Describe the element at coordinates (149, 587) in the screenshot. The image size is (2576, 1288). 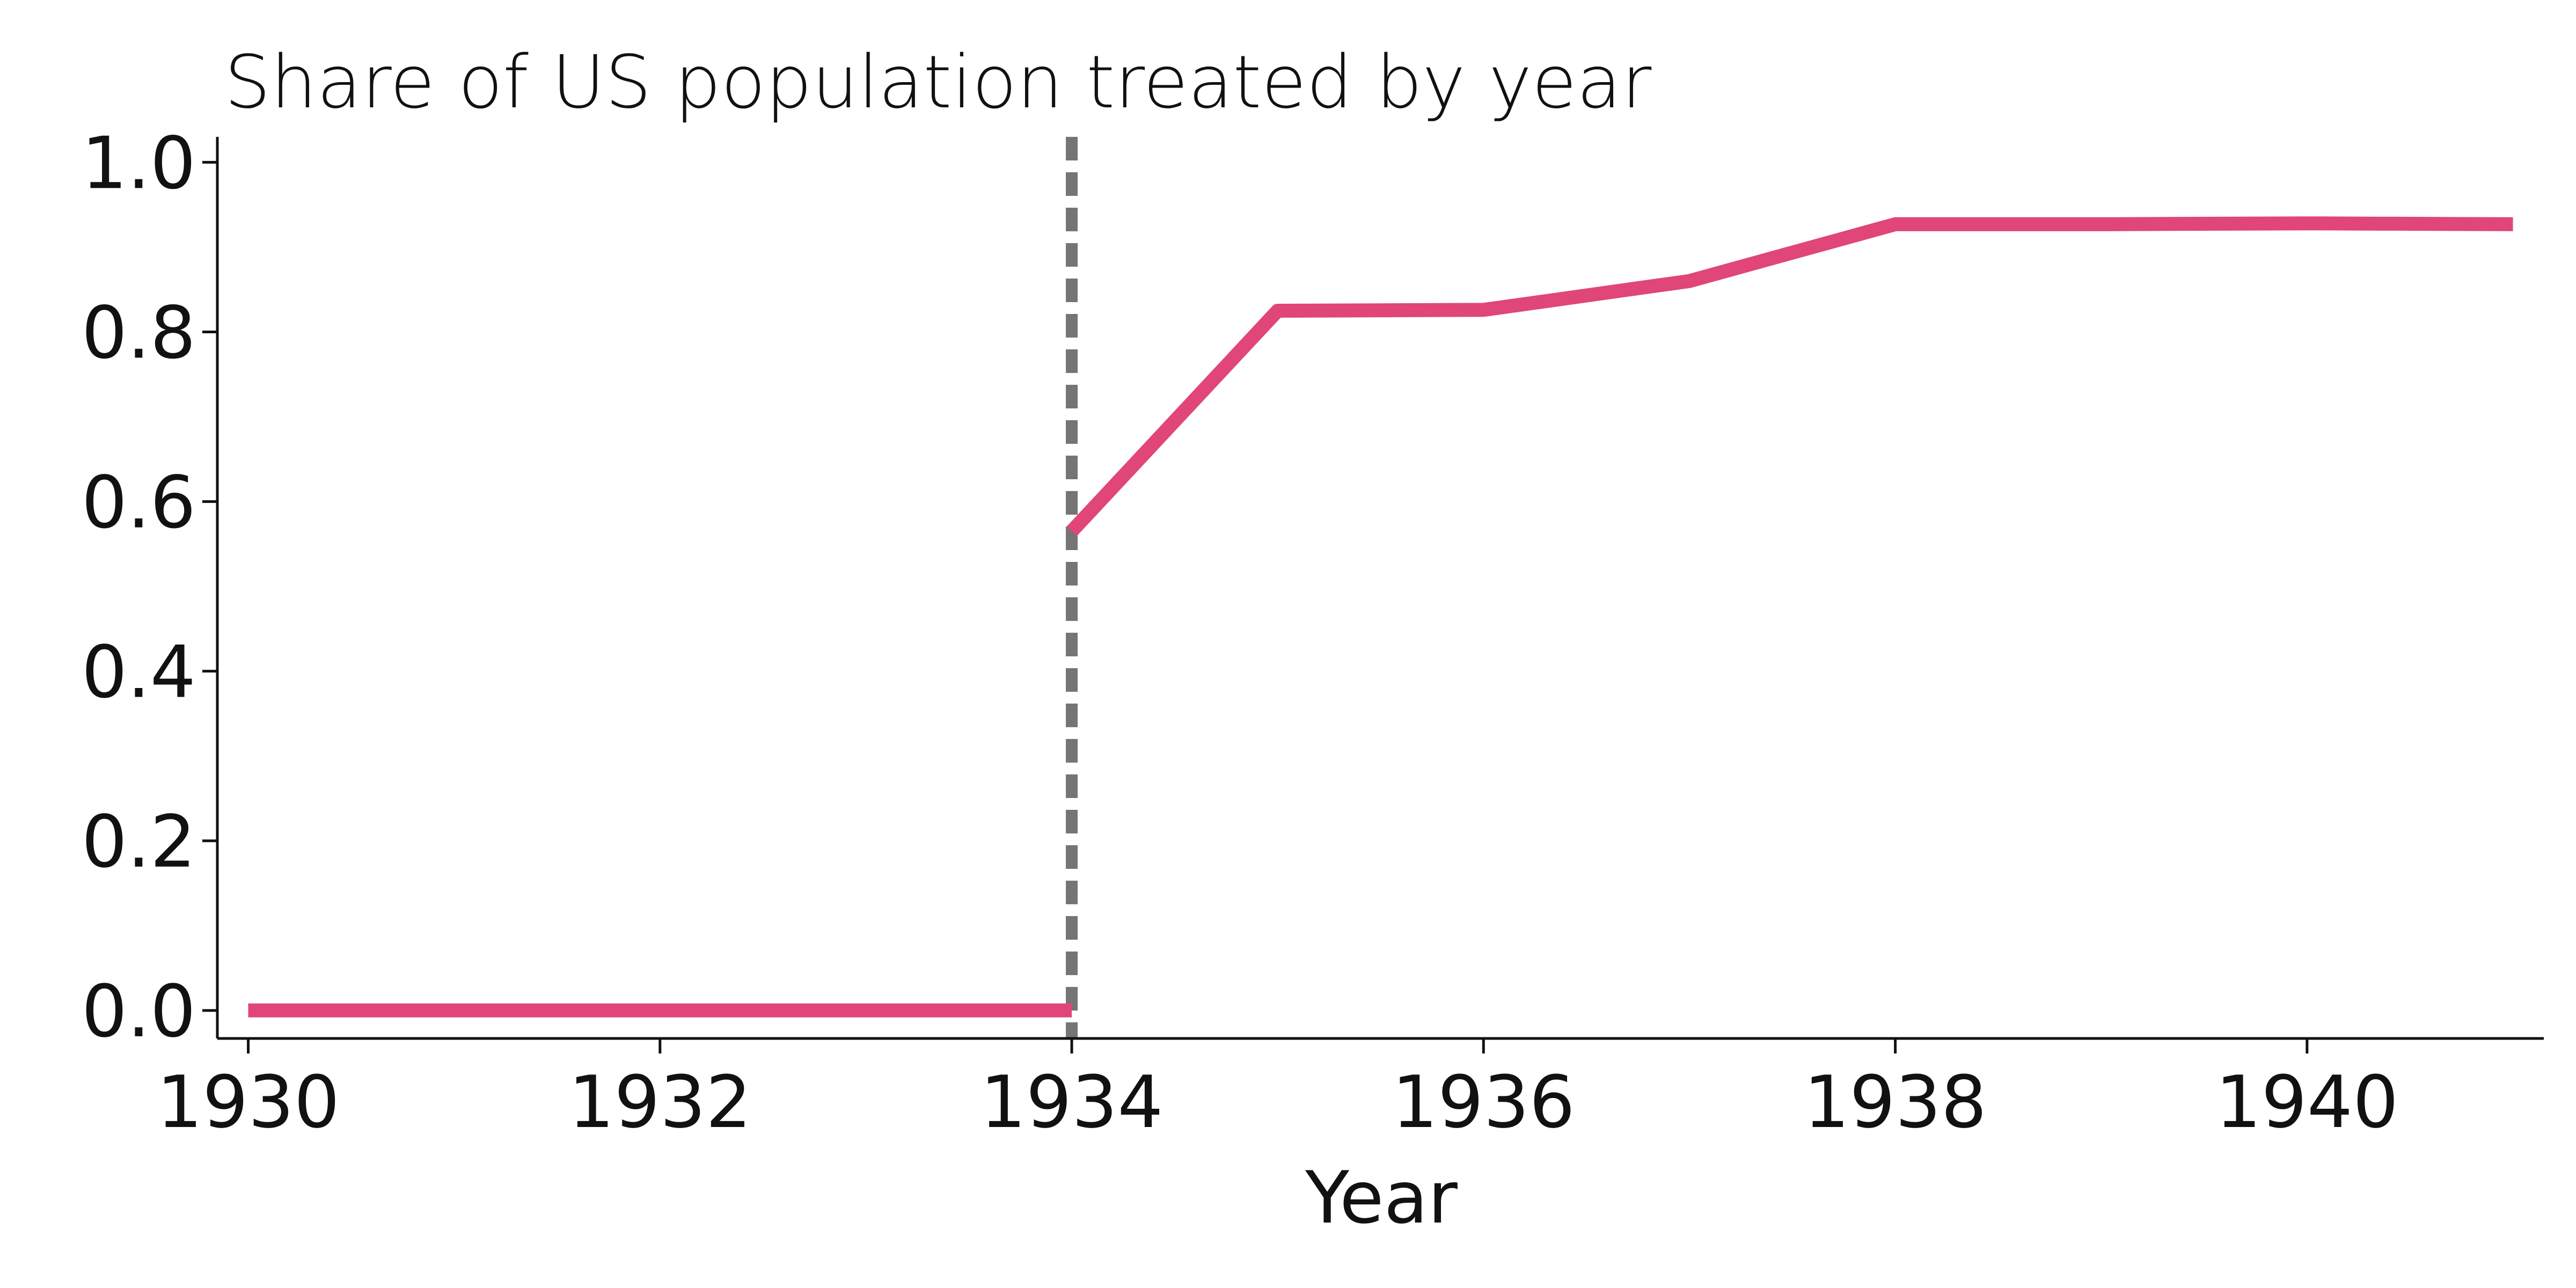
I see `y-ticks: 0.0 0.2 0.4 0.6 0.8 1.0` at that location.